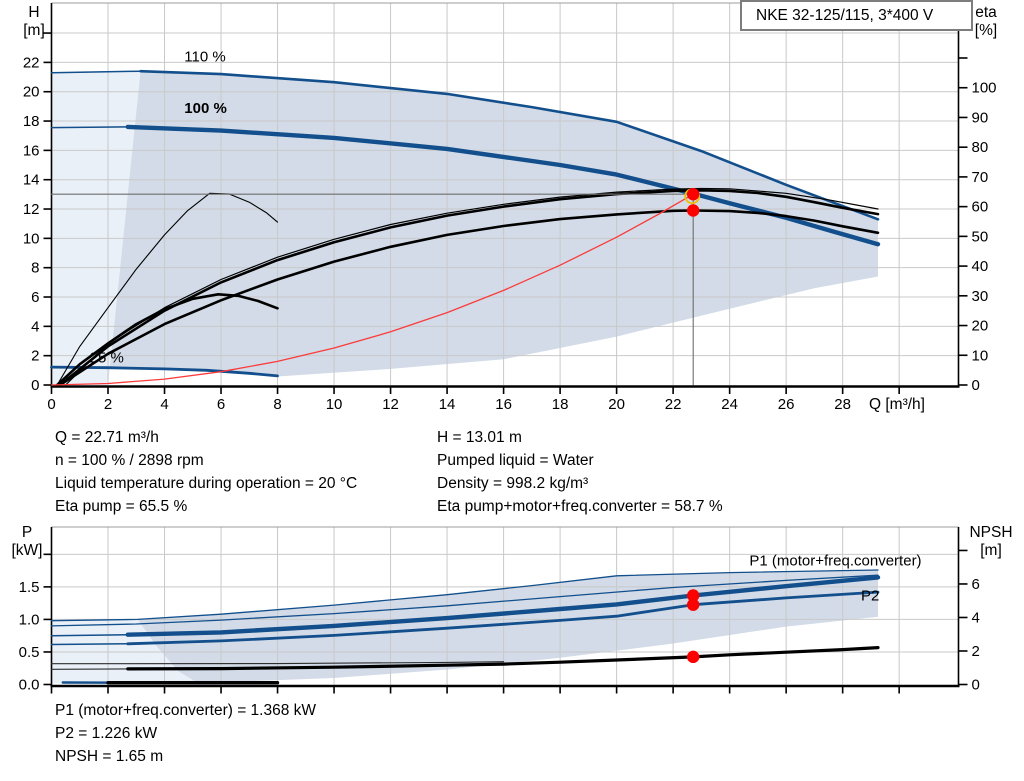 The image size is (1024, 781). Describe the element at coordinates (35, 356) in the screenshot. I see `left-tick-label: 2` at that location.